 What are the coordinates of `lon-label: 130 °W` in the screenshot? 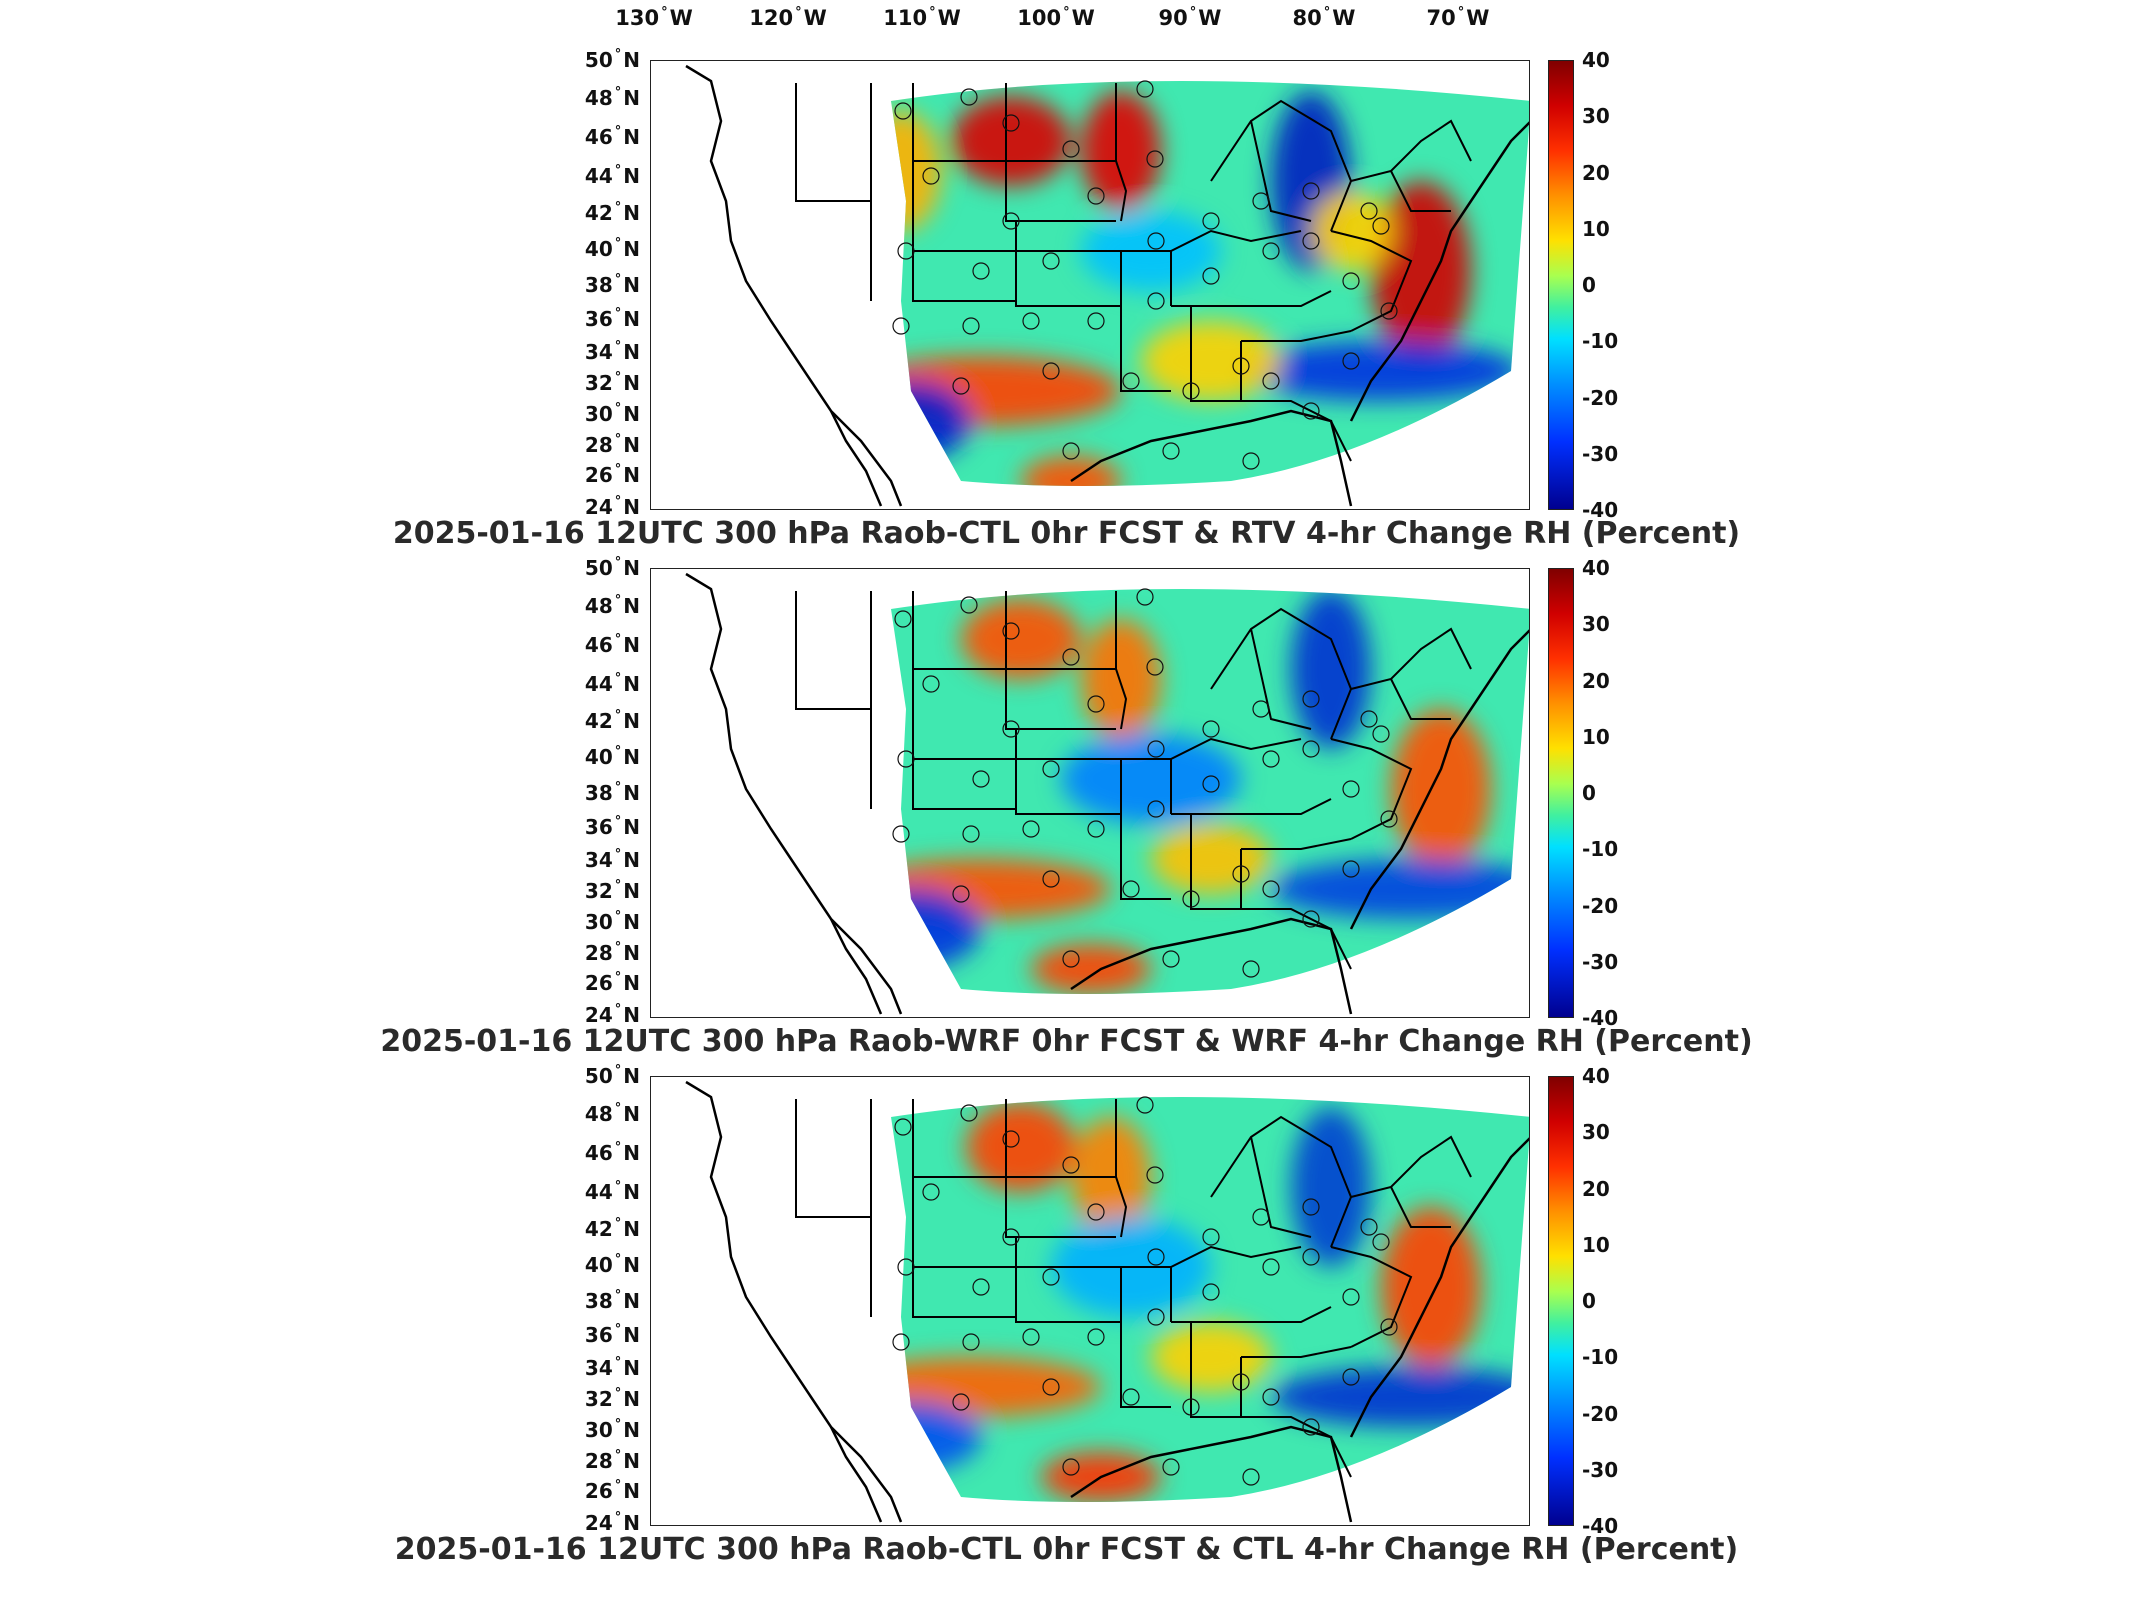 It's located at (654, 17).